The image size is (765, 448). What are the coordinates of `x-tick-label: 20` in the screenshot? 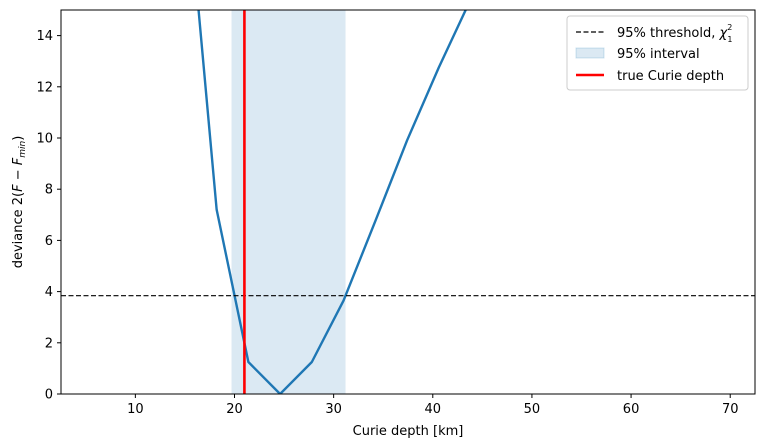 It's located at (234, 409).